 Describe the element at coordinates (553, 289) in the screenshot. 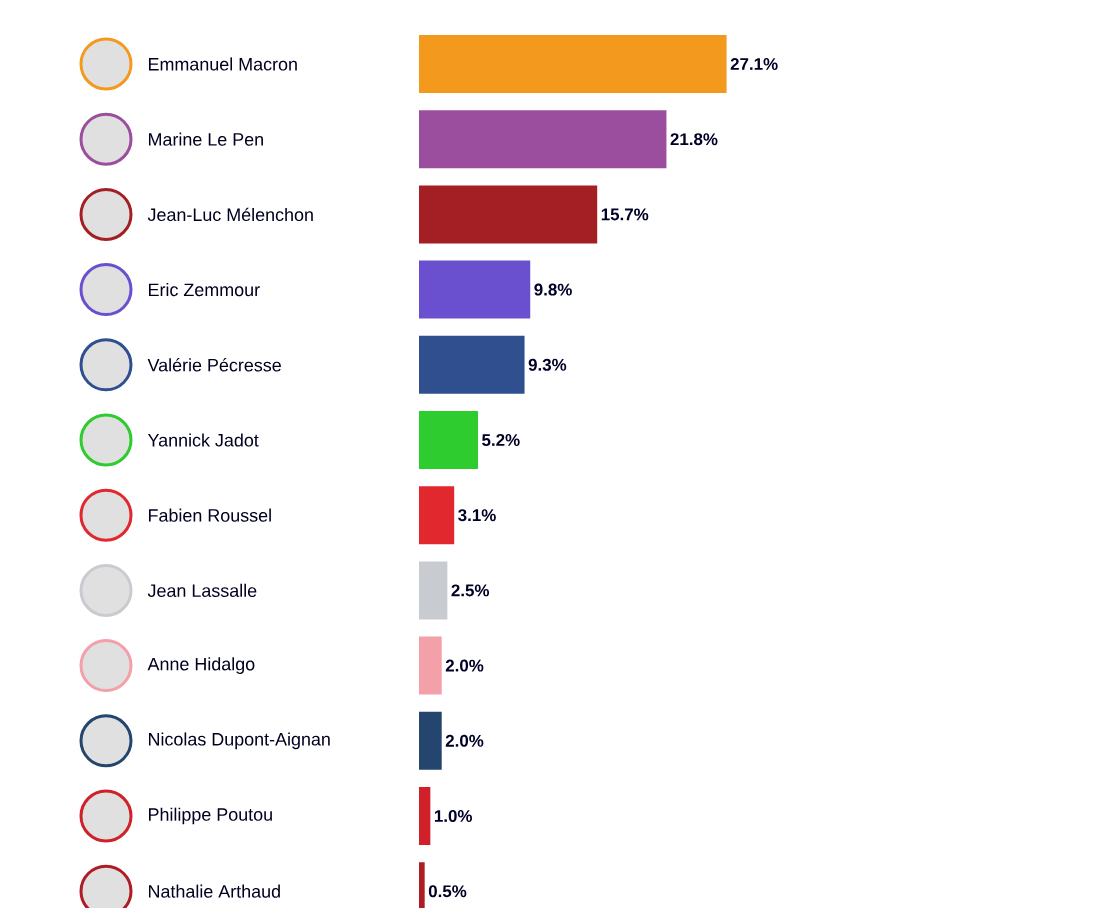

I see `data-label: 9.8%` at that location.